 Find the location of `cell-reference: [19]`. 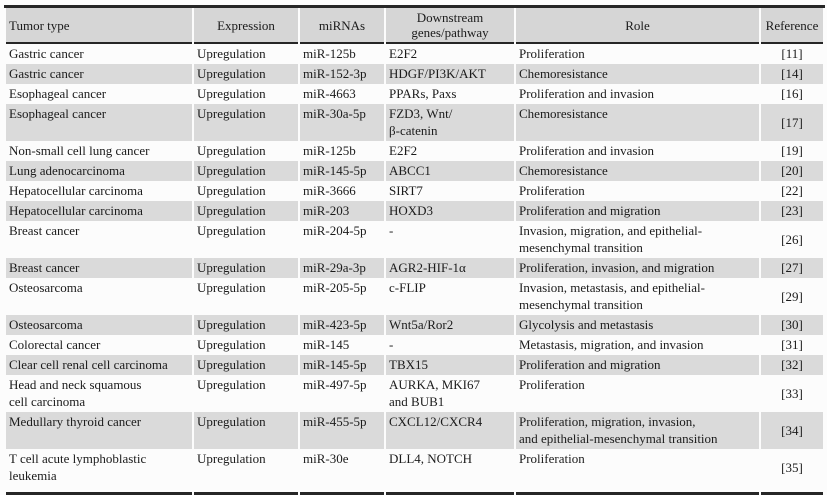

cell-reference: [19] is located at coordinates (792, 150).